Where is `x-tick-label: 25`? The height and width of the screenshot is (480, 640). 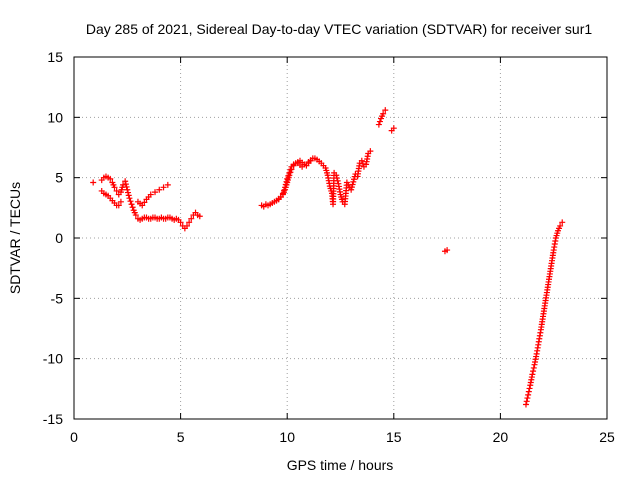
x-tick-label: 25 is located at coordinates (607, 437).